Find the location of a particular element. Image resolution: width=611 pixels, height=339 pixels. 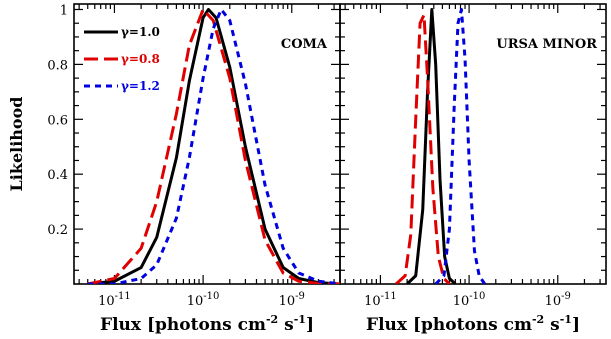

ursa-minor-x-tick-label: 10-10 is located at coordinates (469, 300).